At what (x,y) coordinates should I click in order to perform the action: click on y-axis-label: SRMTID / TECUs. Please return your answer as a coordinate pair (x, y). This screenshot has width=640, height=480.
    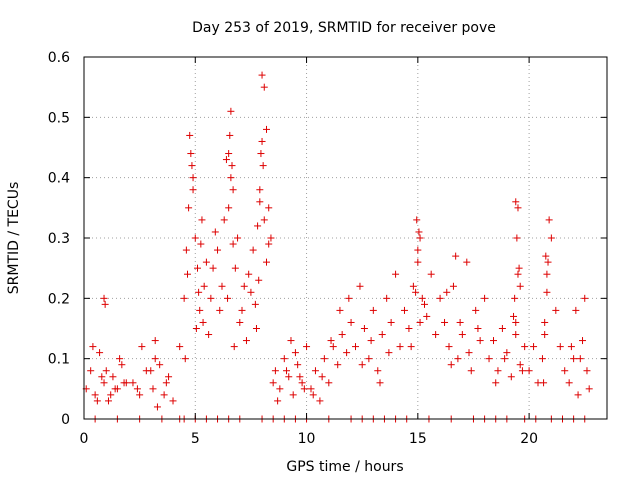
    Looking at the image, I should click on (14, 238).